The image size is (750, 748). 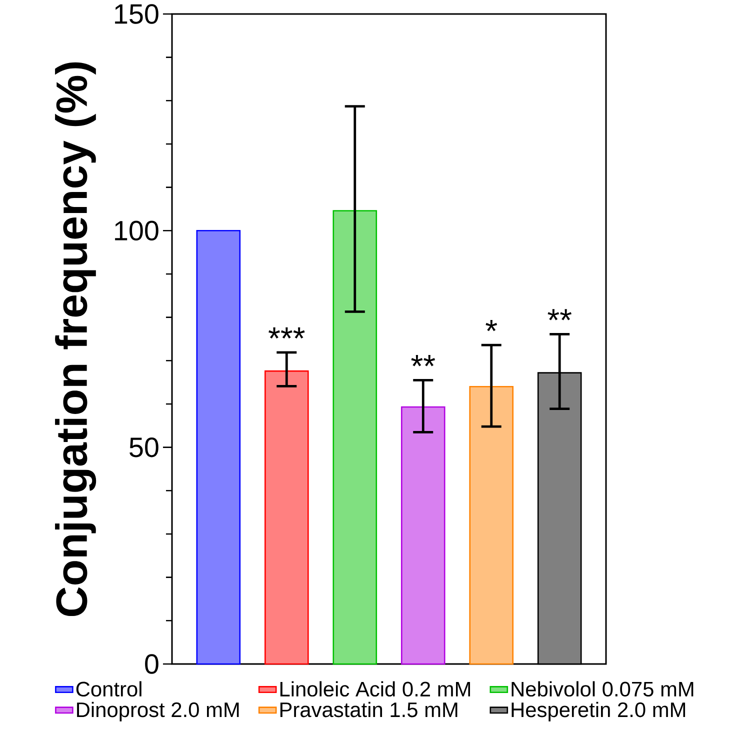 What do you see at coordinates (599, 712) in the screenshot?
I see `legend-label: Hesperetin 2.0 mM` at bounding box center [599, 712].